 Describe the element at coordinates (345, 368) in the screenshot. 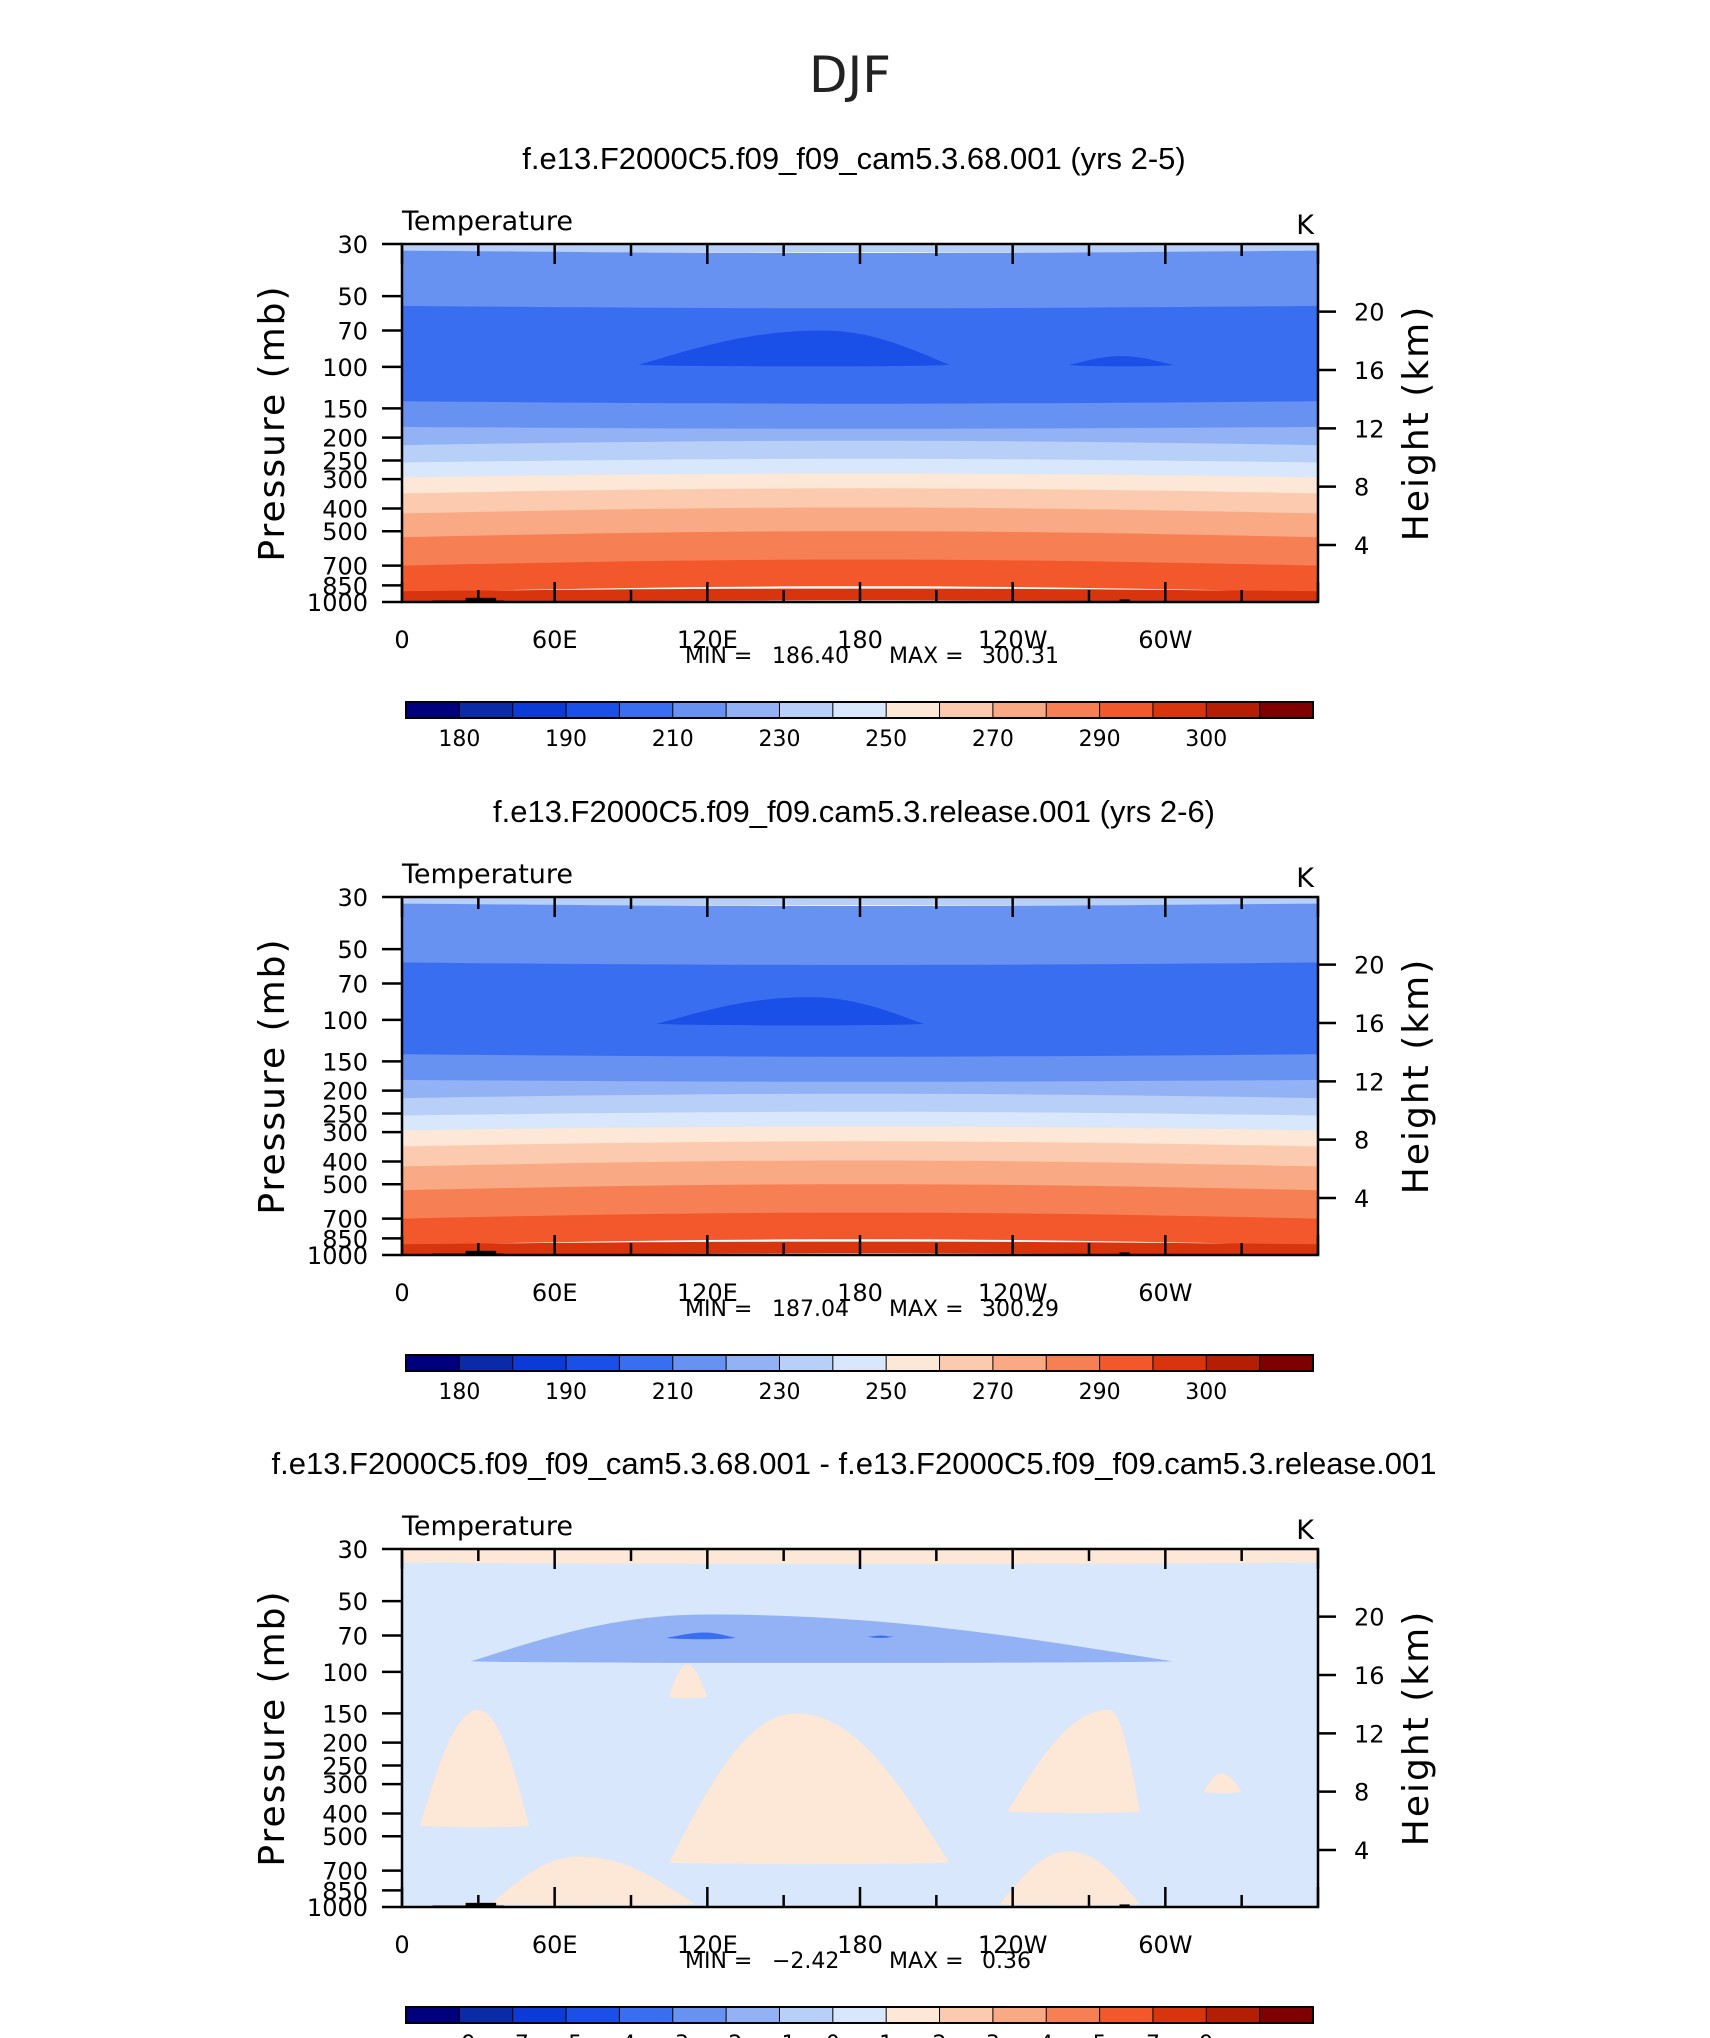

I see `y-tick-label: 100` at that location.